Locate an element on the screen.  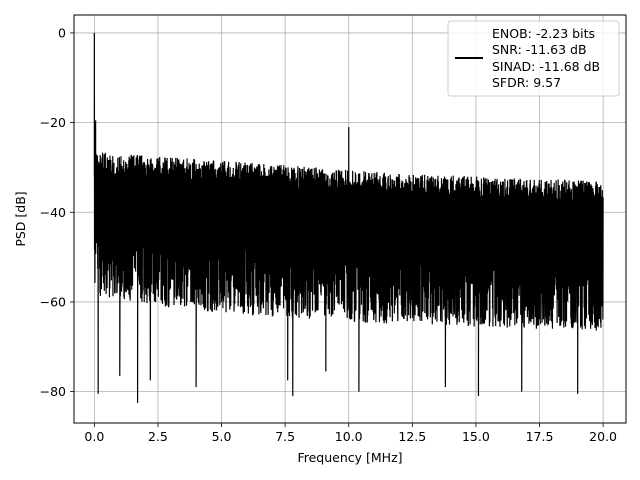
x-tick-label: 2.5 is located at coordinates (158, 436).